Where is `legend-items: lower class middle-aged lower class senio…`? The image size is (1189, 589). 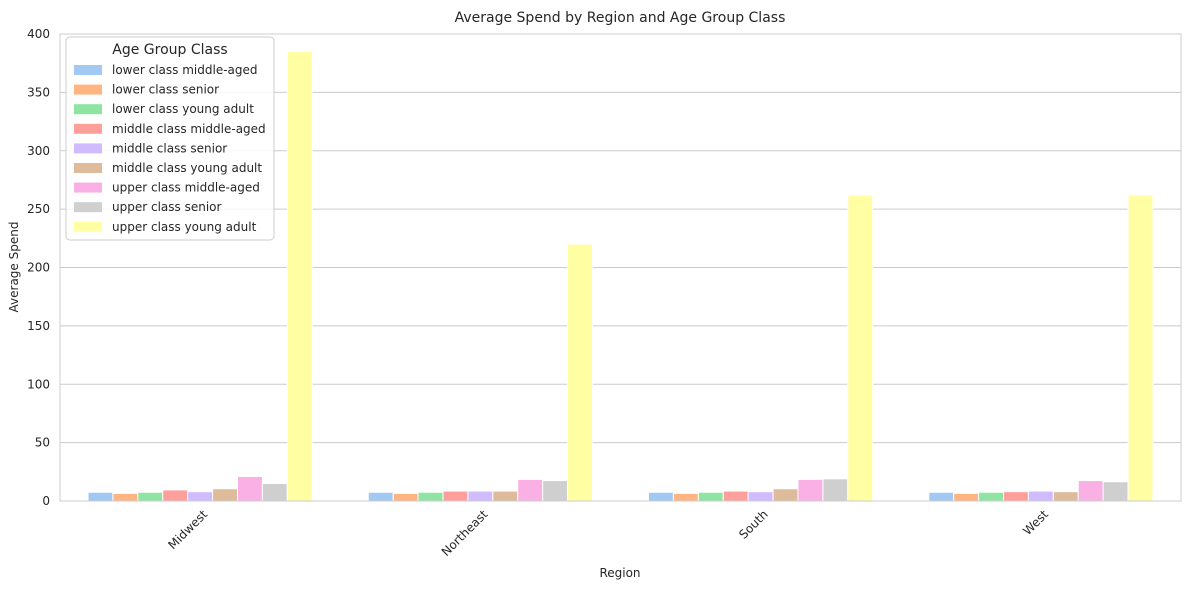
legend-items: lower class middle-aged lower class senio… is located at coordinates (170, 148).